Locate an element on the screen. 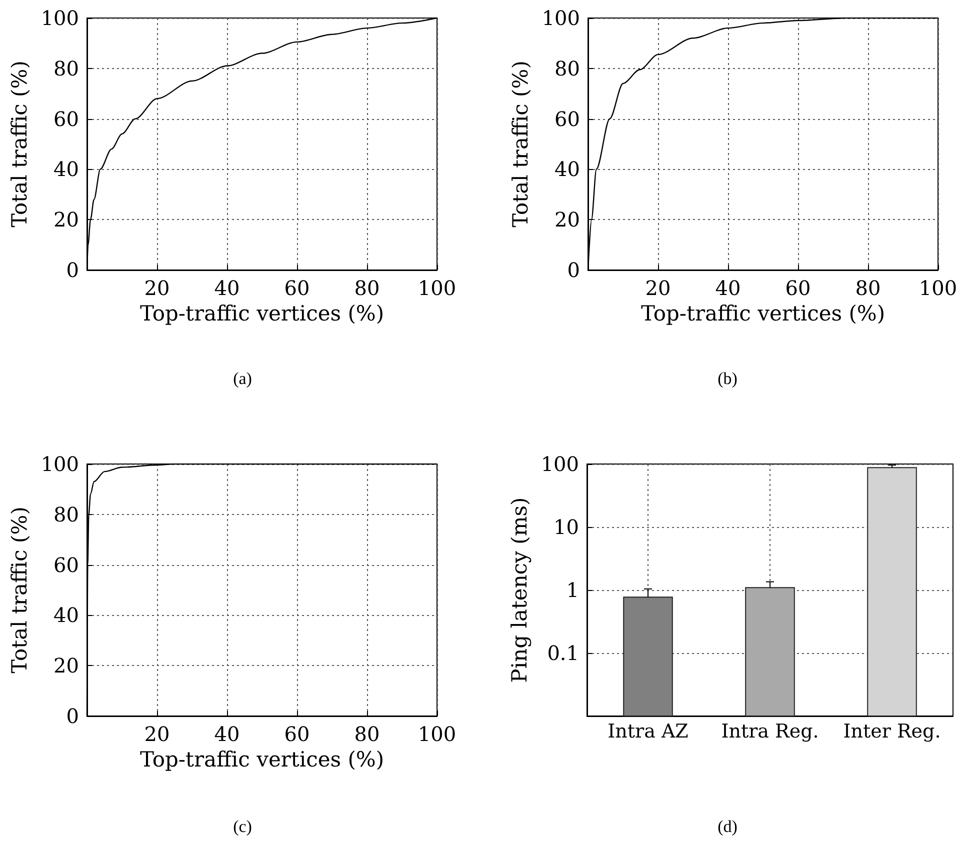 This screenshot has height=846, width=971. x-tick-label: Intra Reg. is located at coordinates (770, 731).